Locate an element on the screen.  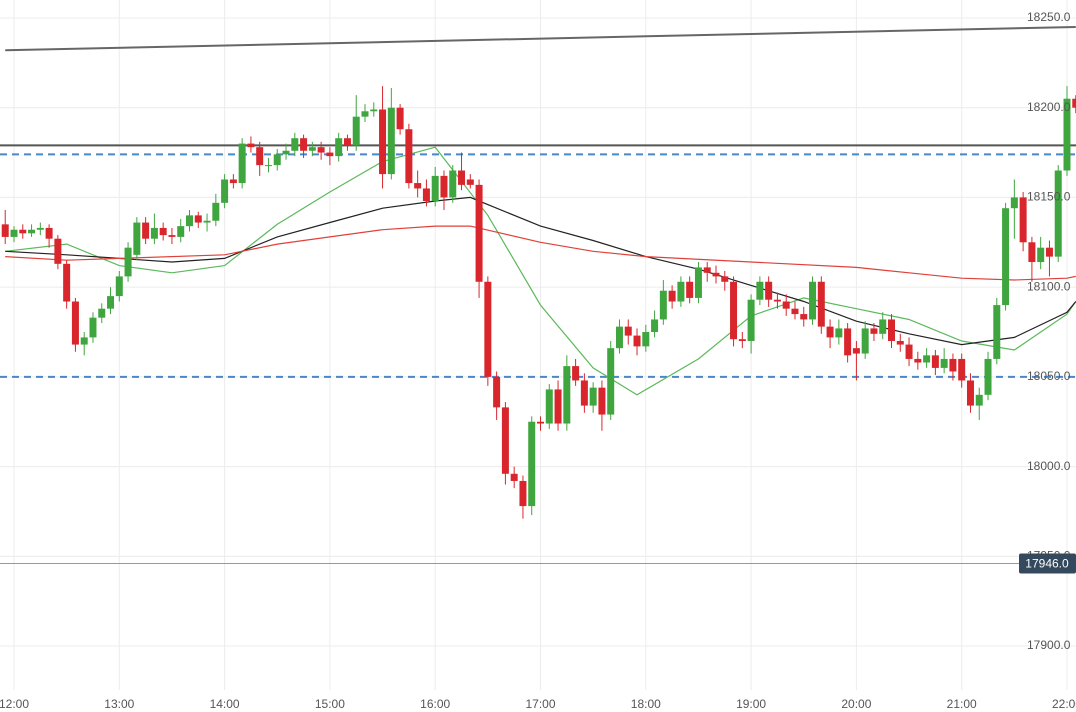
x-tick-label: 17:00 is located at coordinates (540, 704).